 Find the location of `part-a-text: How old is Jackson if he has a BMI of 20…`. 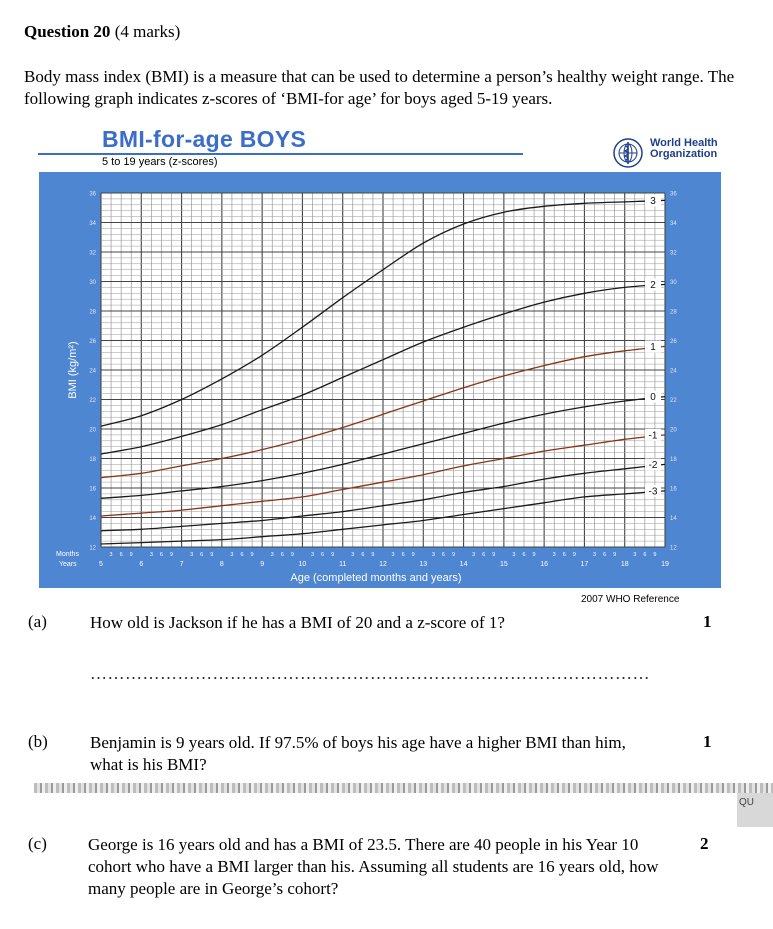

part-a-text: How old is Jackson if he has a BMI of 20… is located at coordinates (297, 622).